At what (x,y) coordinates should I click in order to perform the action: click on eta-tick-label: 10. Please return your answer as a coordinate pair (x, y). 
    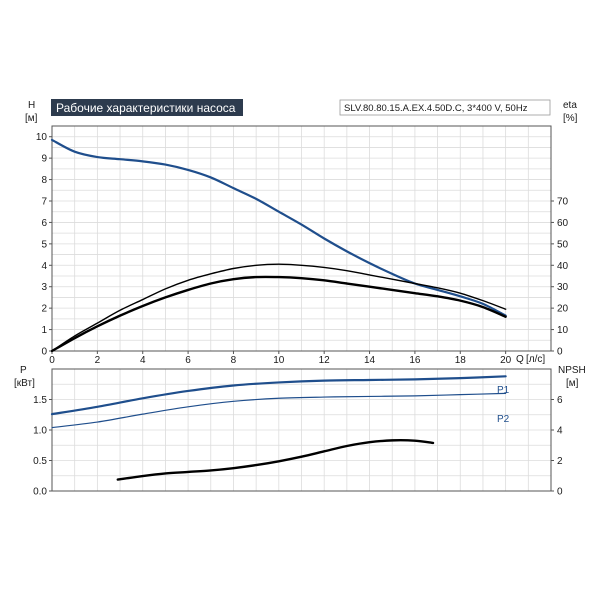
    Looking at the image, I should click on (563, 330).